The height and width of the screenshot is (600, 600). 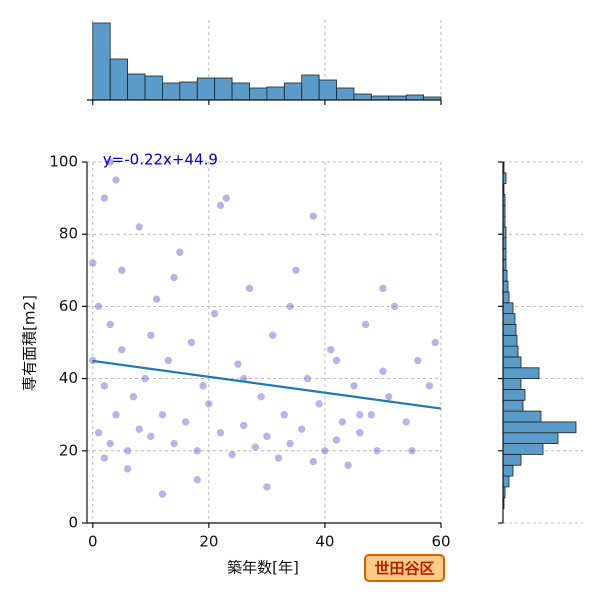 What do you see at coordinates (267, 384) in the screenshot?
I see `regression-line` at bounding box center [267, 384].